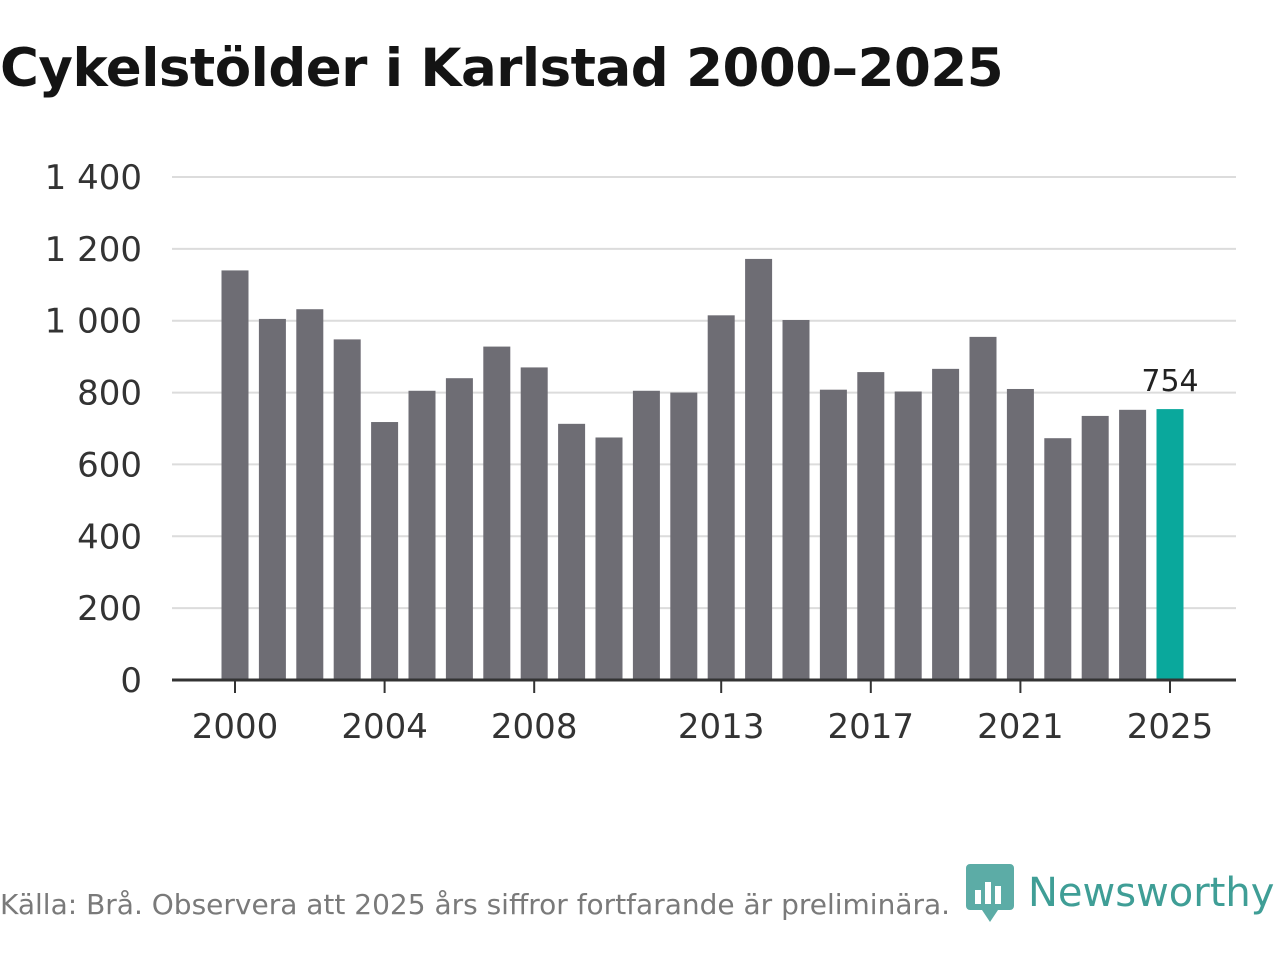 This screenshot has height=960, width=1280. I want to click on y-axis-labels: 0 200 400 600 800 1 000 1 200 1 400, so click(93, 429).